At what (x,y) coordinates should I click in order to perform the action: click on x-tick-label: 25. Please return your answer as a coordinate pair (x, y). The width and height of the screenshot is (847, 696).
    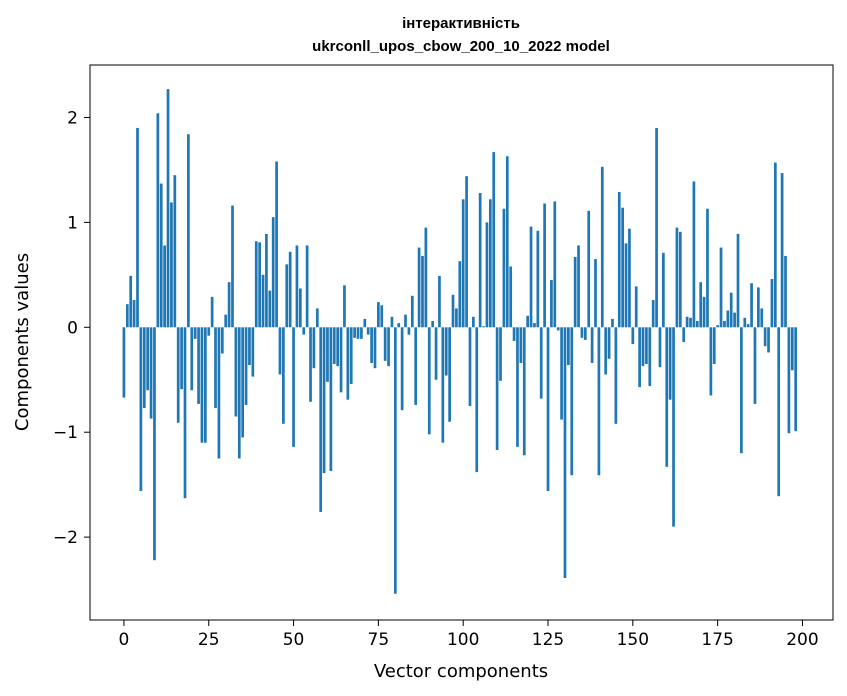
    Looking at the image, I should click on (209, 640).